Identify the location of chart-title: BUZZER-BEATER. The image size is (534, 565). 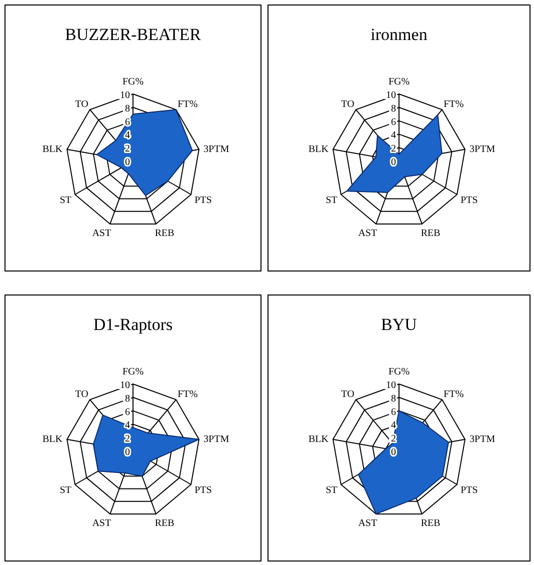
(133, 34).